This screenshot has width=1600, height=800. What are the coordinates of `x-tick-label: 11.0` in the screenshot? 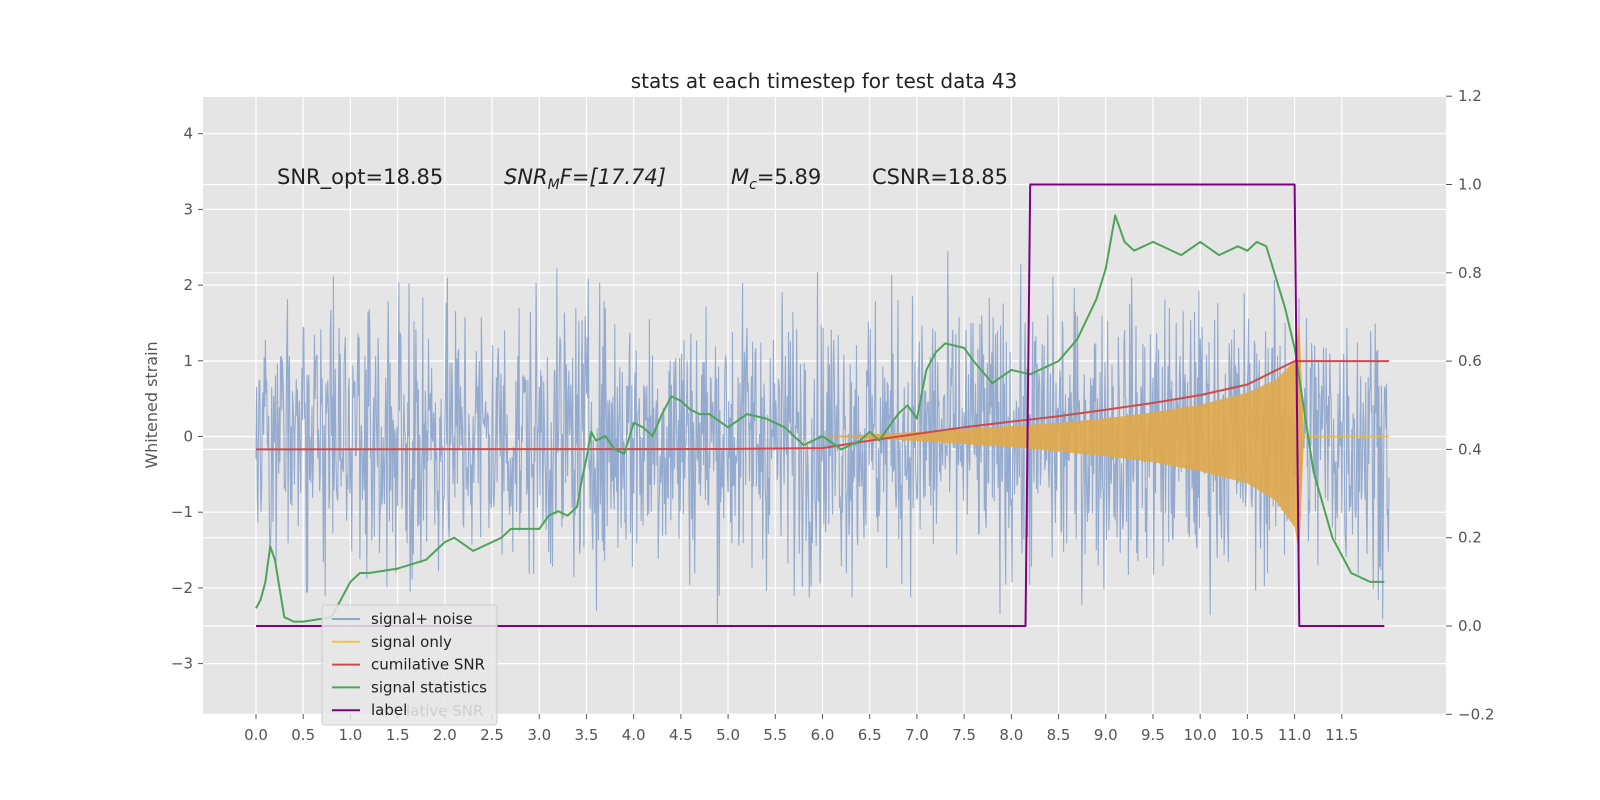 It's located at (1294, 735).